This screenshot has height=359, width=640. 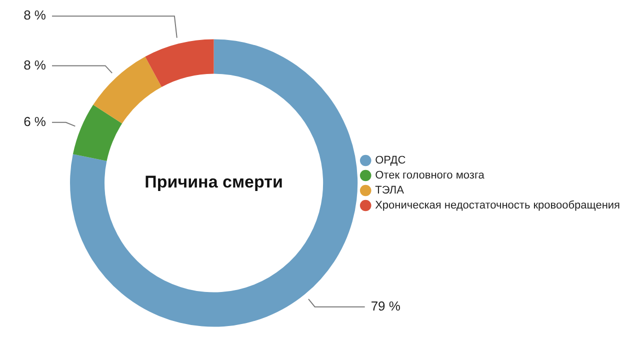 I want to click on legend-label: Отек головного мозга, so click(x=430, y=176).